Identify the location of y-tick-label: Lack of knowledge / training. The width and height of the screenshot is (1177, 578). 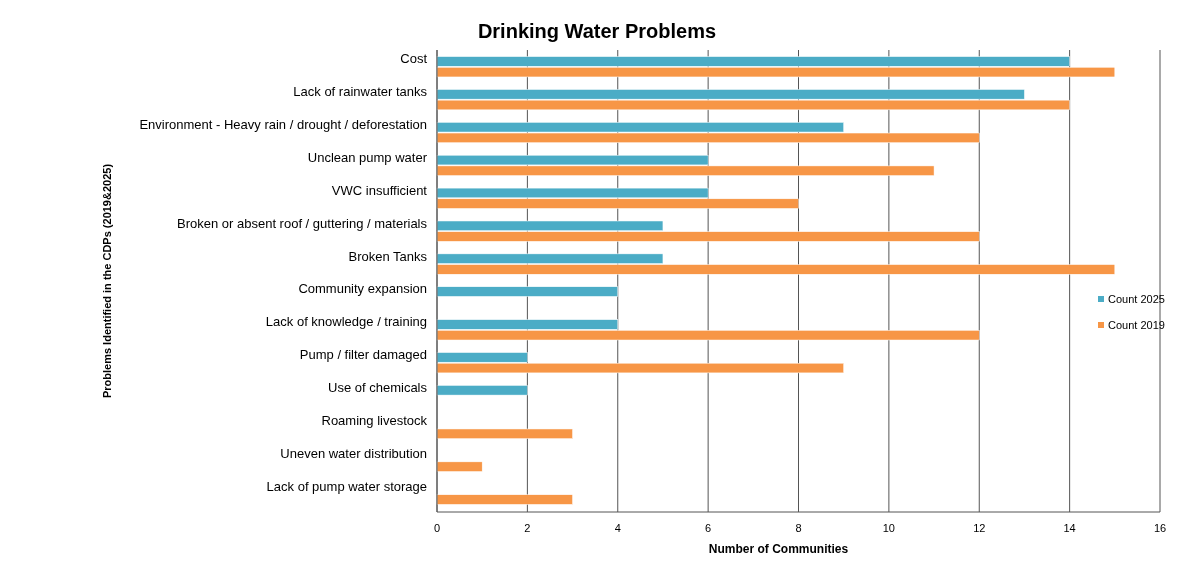
(346, 322).